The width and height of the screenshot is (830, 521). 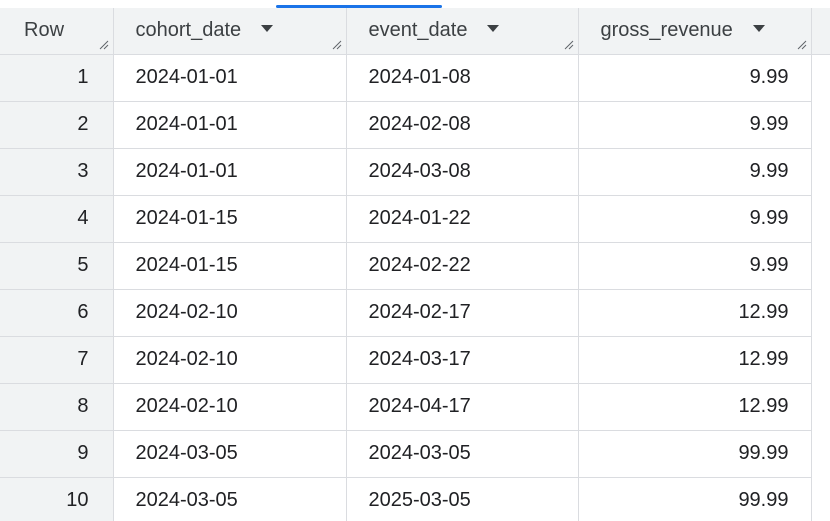 I want to click on table-row: 3 2024-01-01 2024-03-08 9.99, so click(x=415, y=172).